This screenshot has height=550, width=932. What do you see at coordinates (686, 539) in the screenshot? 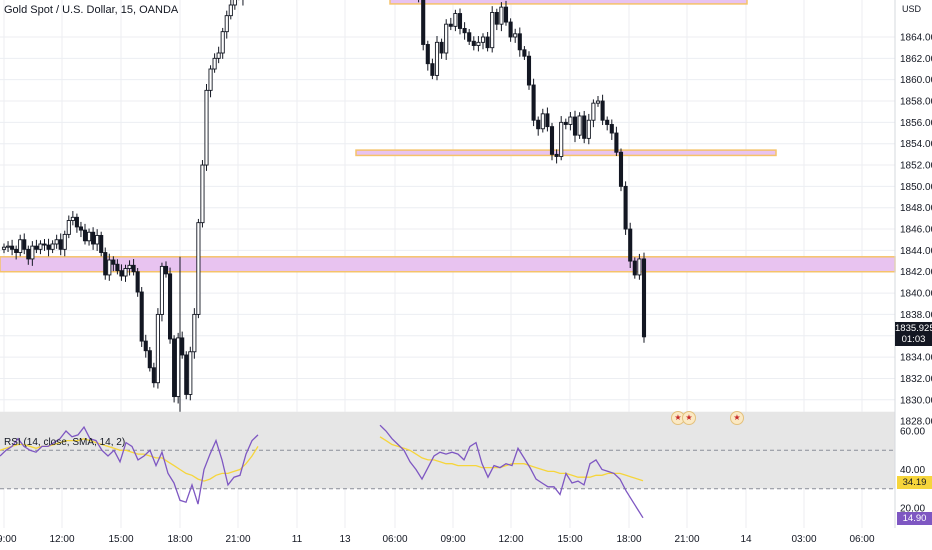
I see `time-tick-label: 21:00` at bounding box center [686, 539].